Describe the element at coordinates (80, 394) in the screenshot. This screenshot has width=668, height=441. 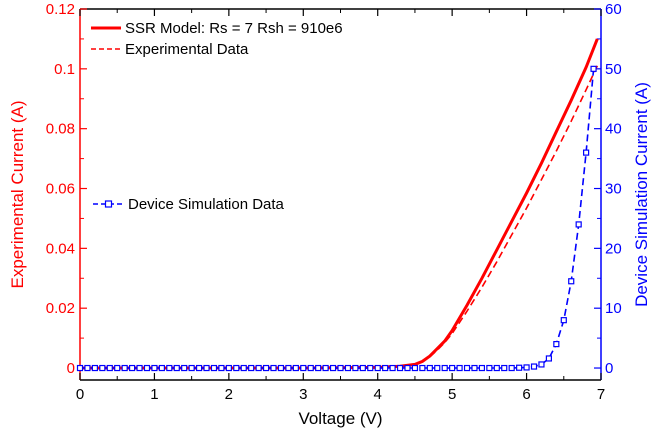
I see `x-tick-label: 0` at that location.